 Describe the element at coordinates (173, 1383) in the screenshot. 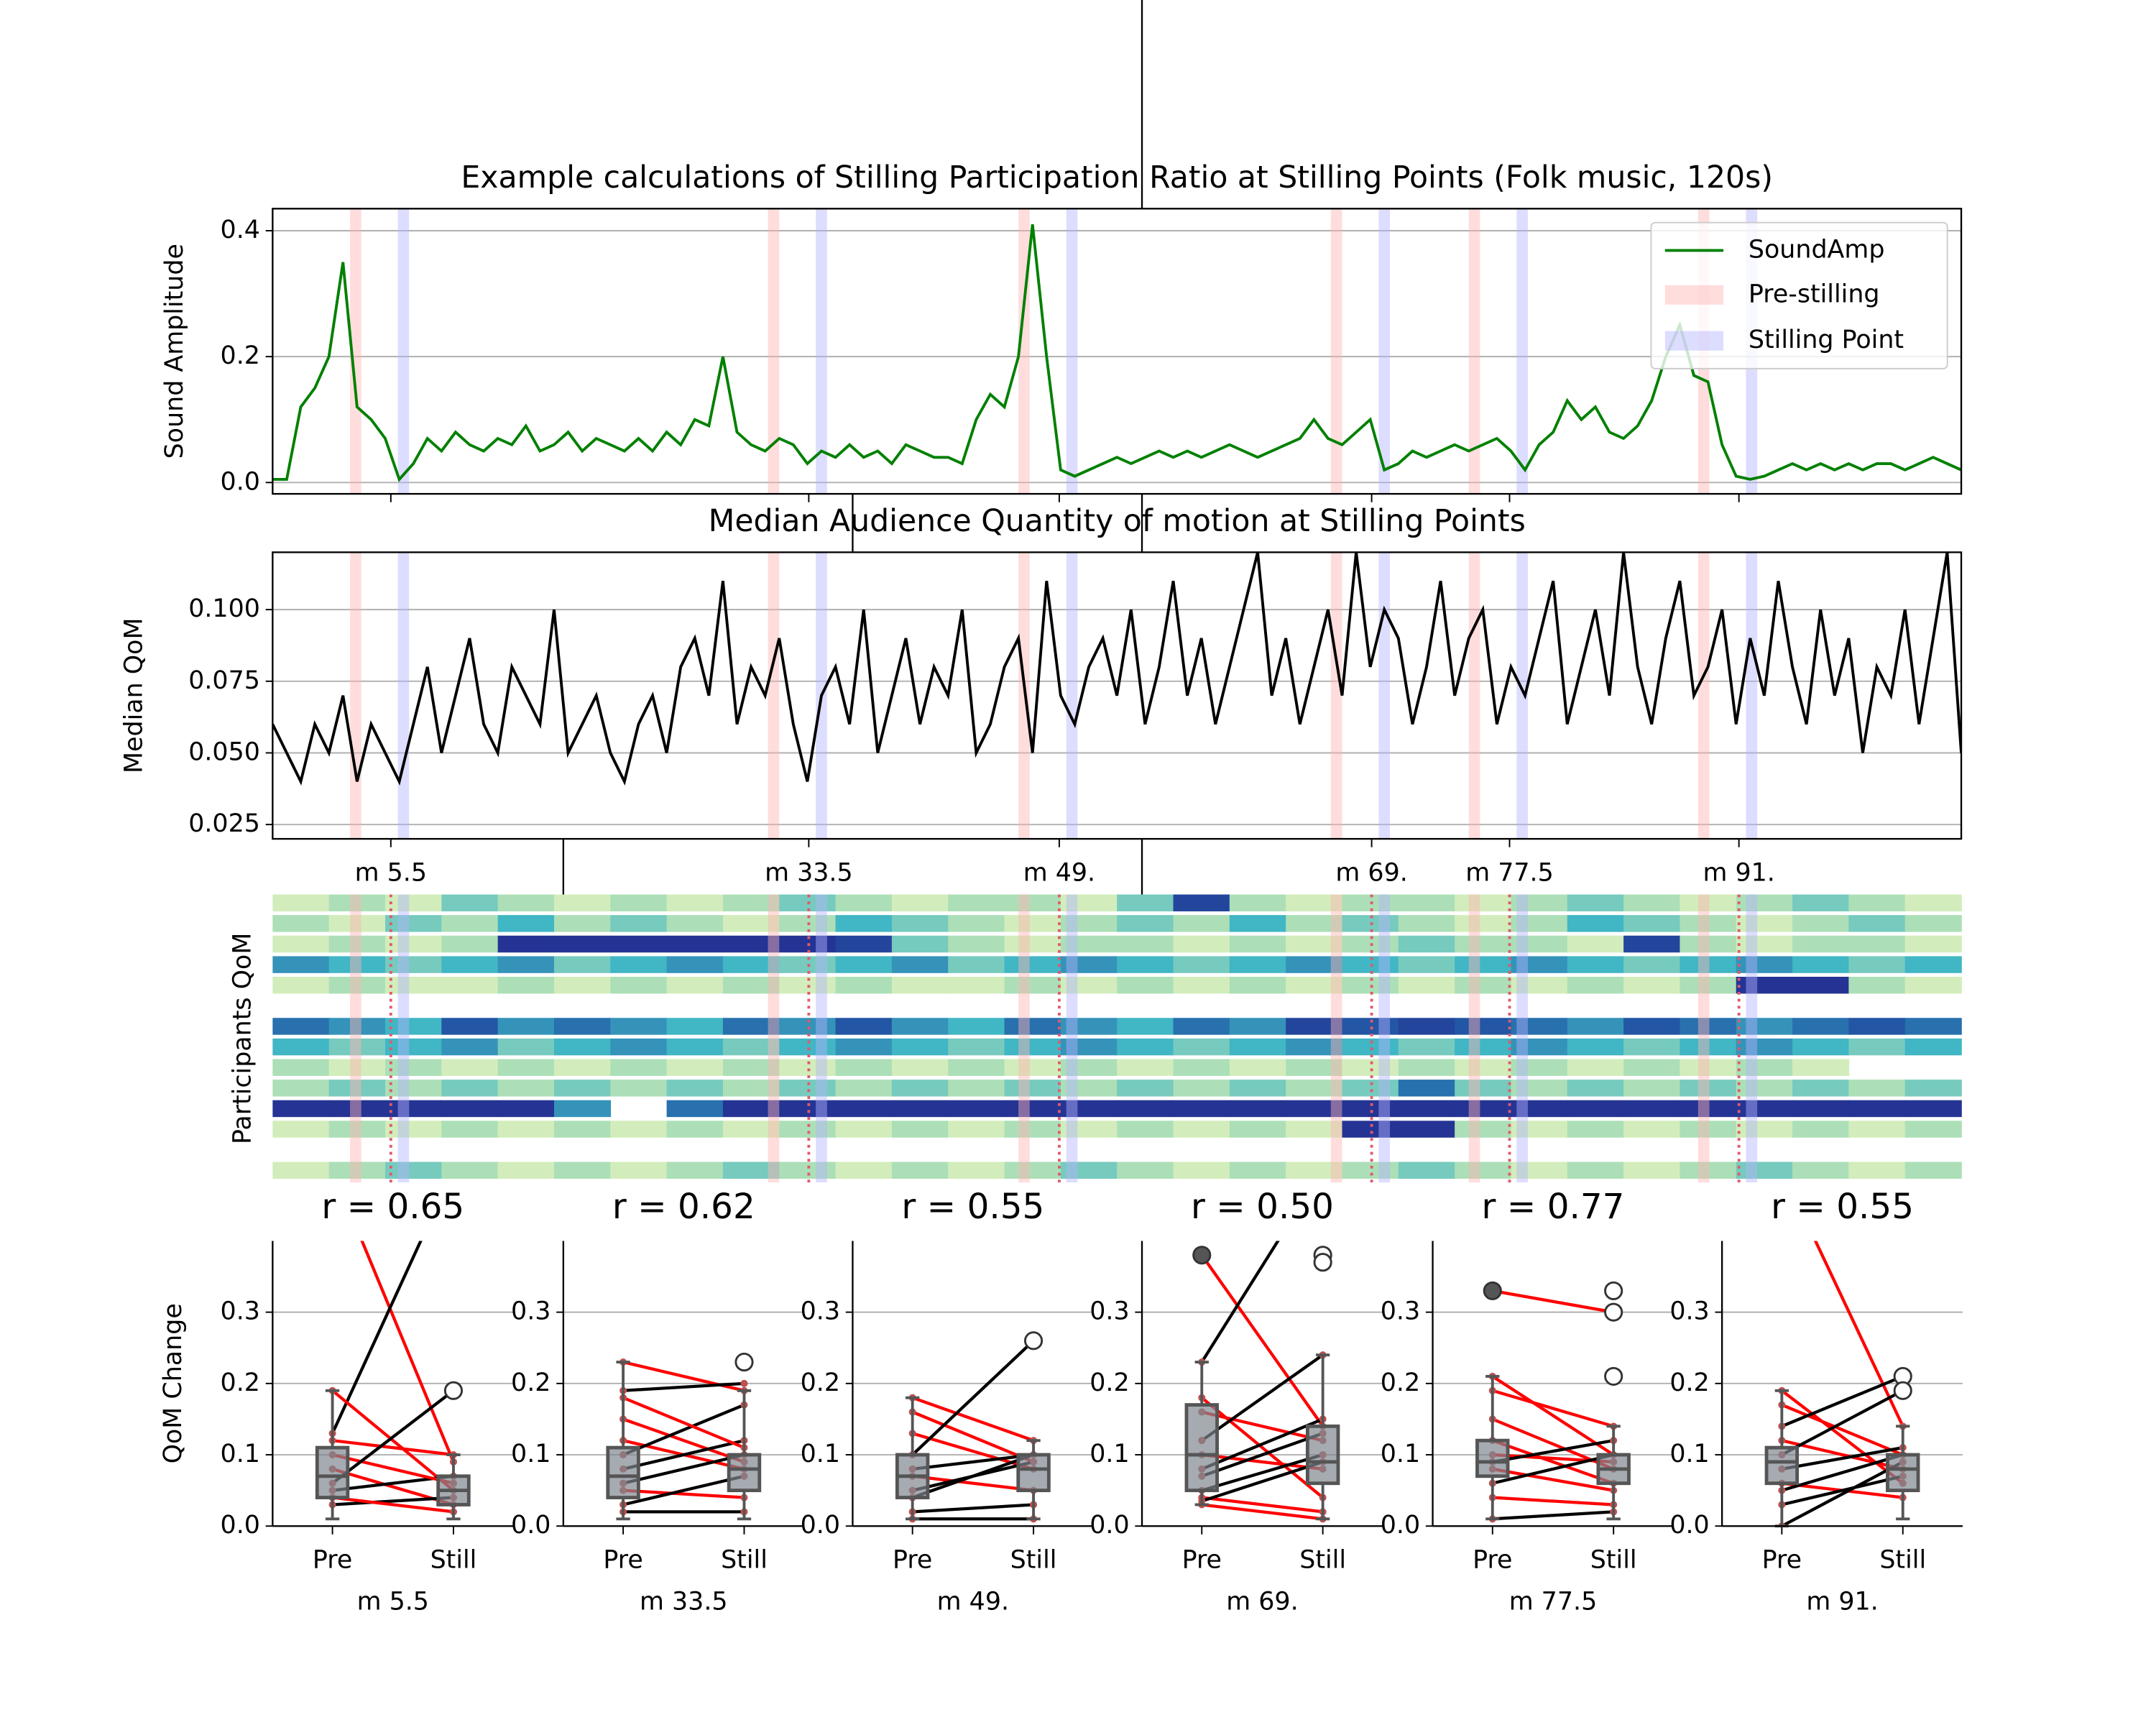

I see `y-axis-label: QoM Change` at that location.